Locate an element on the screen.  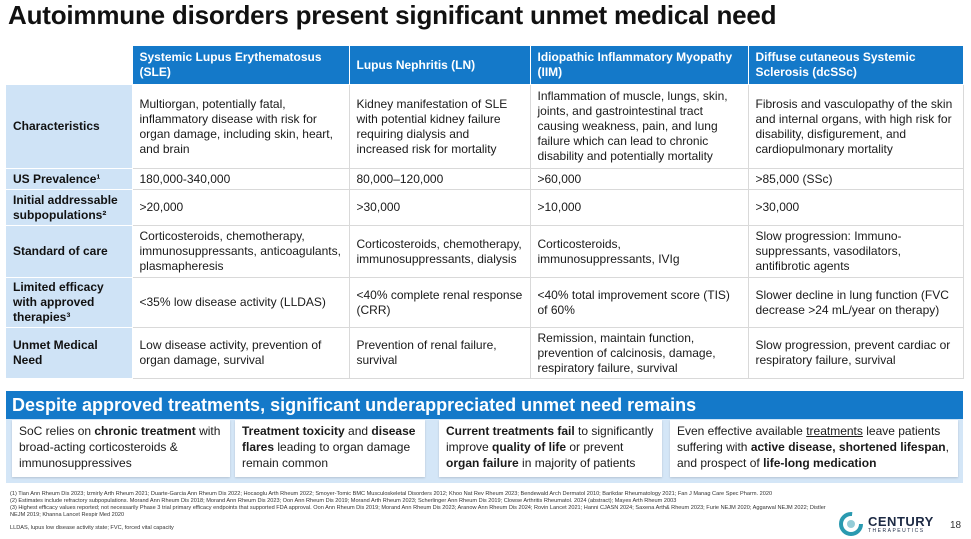
row-label-subpopulations: Initial addressable subpopulations² is located at coordinates (69, 207).